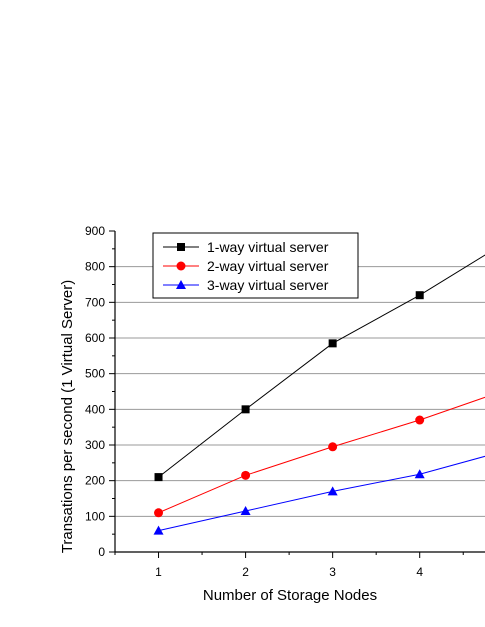  I want to click on x-tick-label: 1, so click(158, 572).